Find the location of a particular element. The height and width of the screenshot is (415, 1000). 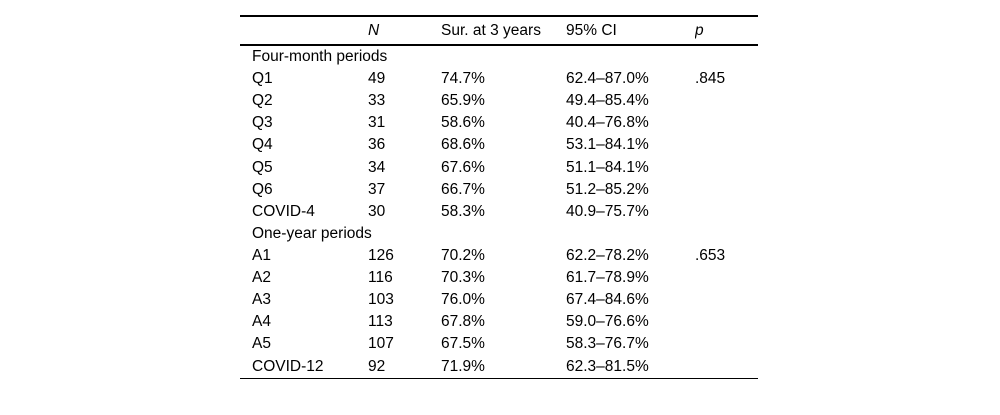

cell-survival: 68.6% is located at coordinates (463, 145).